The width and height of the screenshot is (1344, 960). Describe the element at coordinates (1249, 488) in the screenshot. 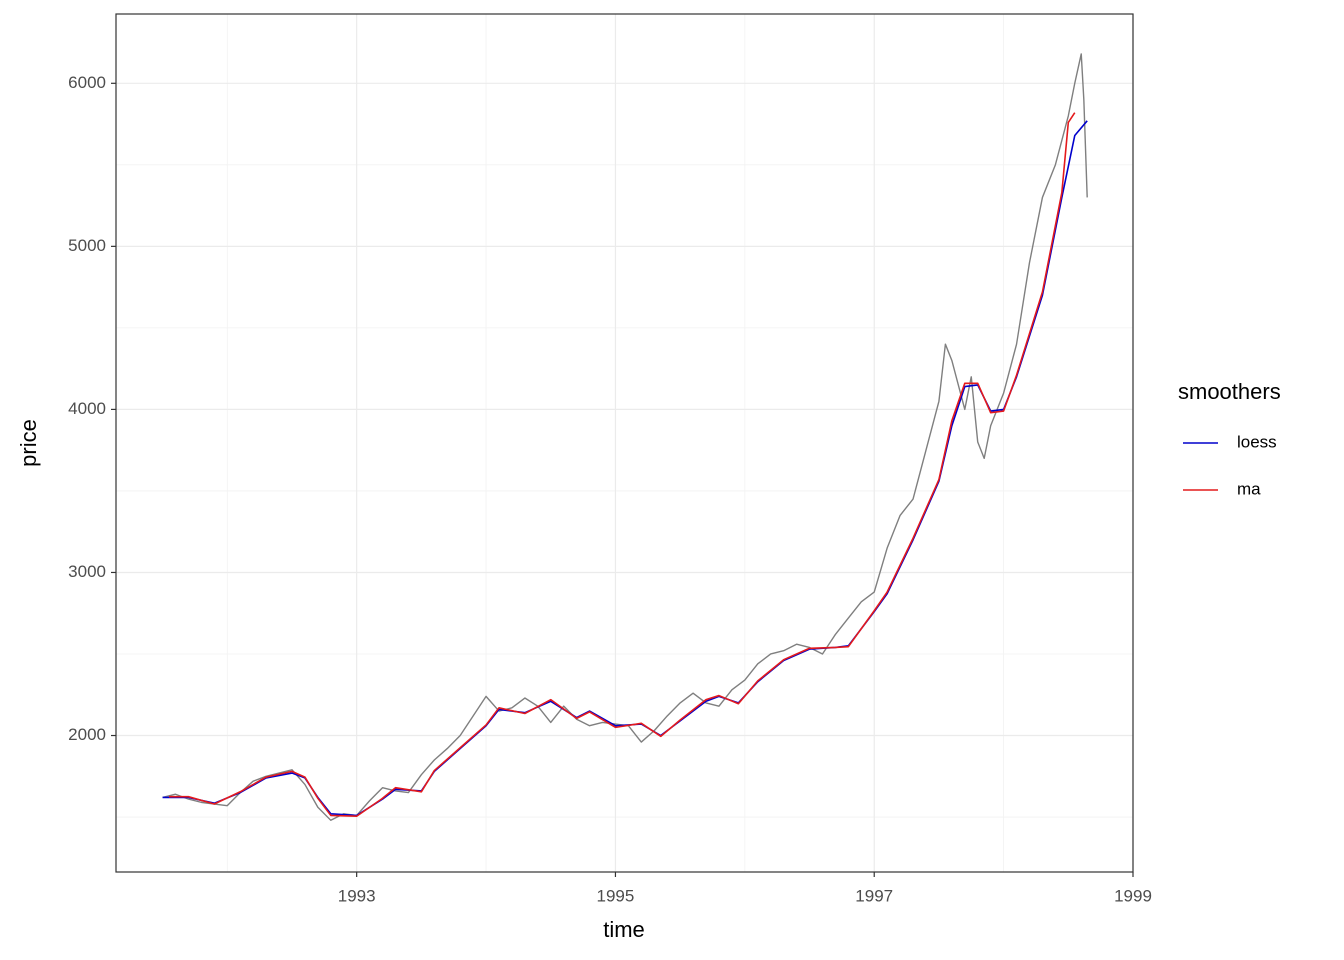

I see `legend-label: ma` at that location.